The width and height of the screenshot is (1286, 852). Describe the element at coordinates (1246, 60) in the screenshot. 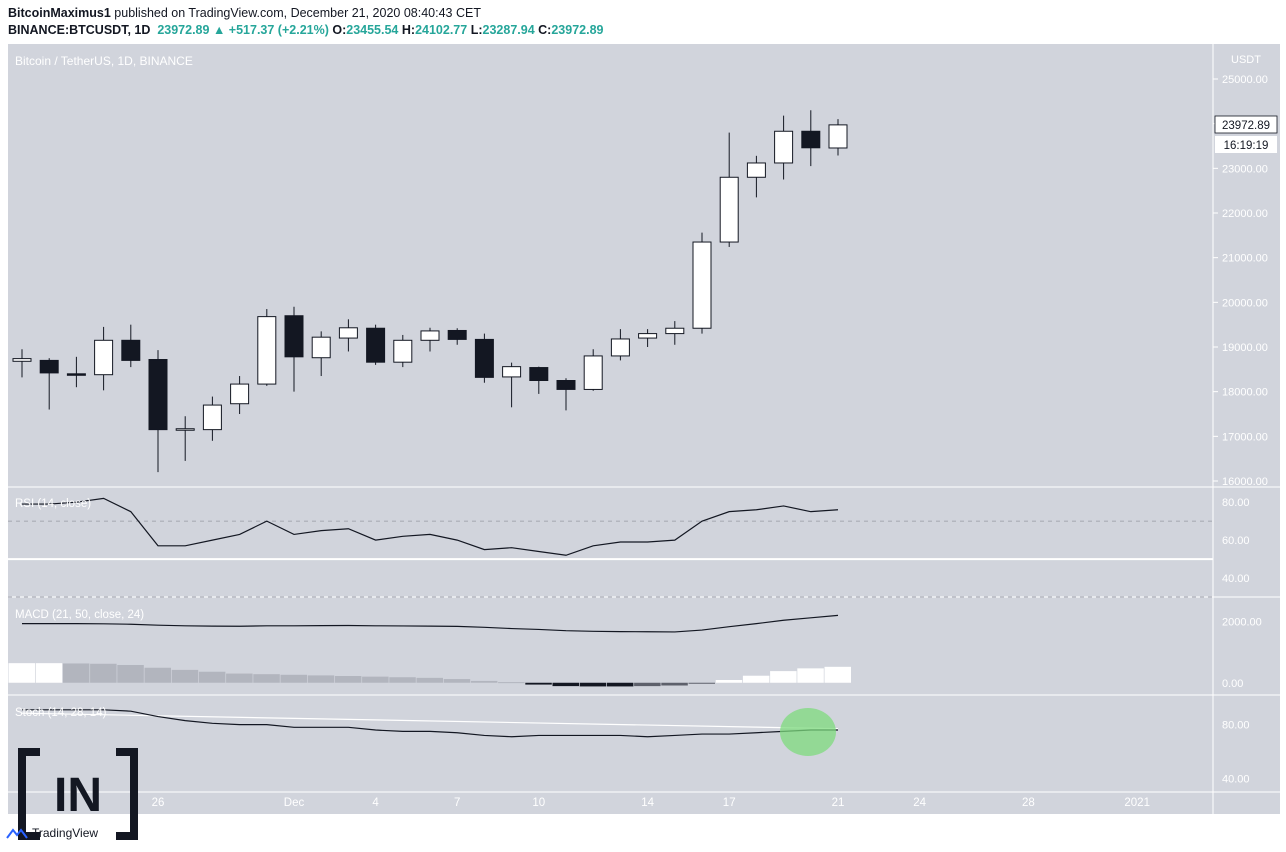

I see `currency-label: USDT` at that location.